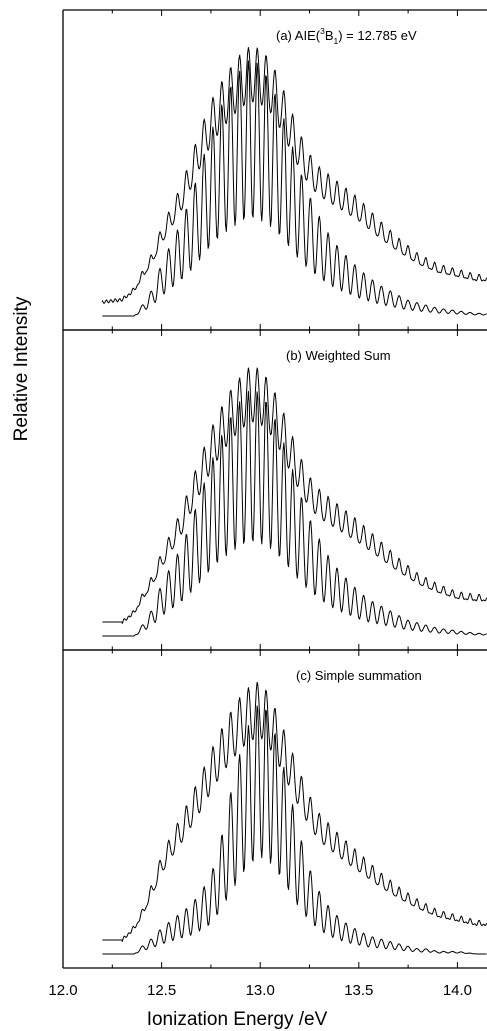 The image size is (487, 1031). What do you see at coordinates (322, 31) in the screenshot?
I see `panel-label-sup: 3` at bounding box center [322, 31].